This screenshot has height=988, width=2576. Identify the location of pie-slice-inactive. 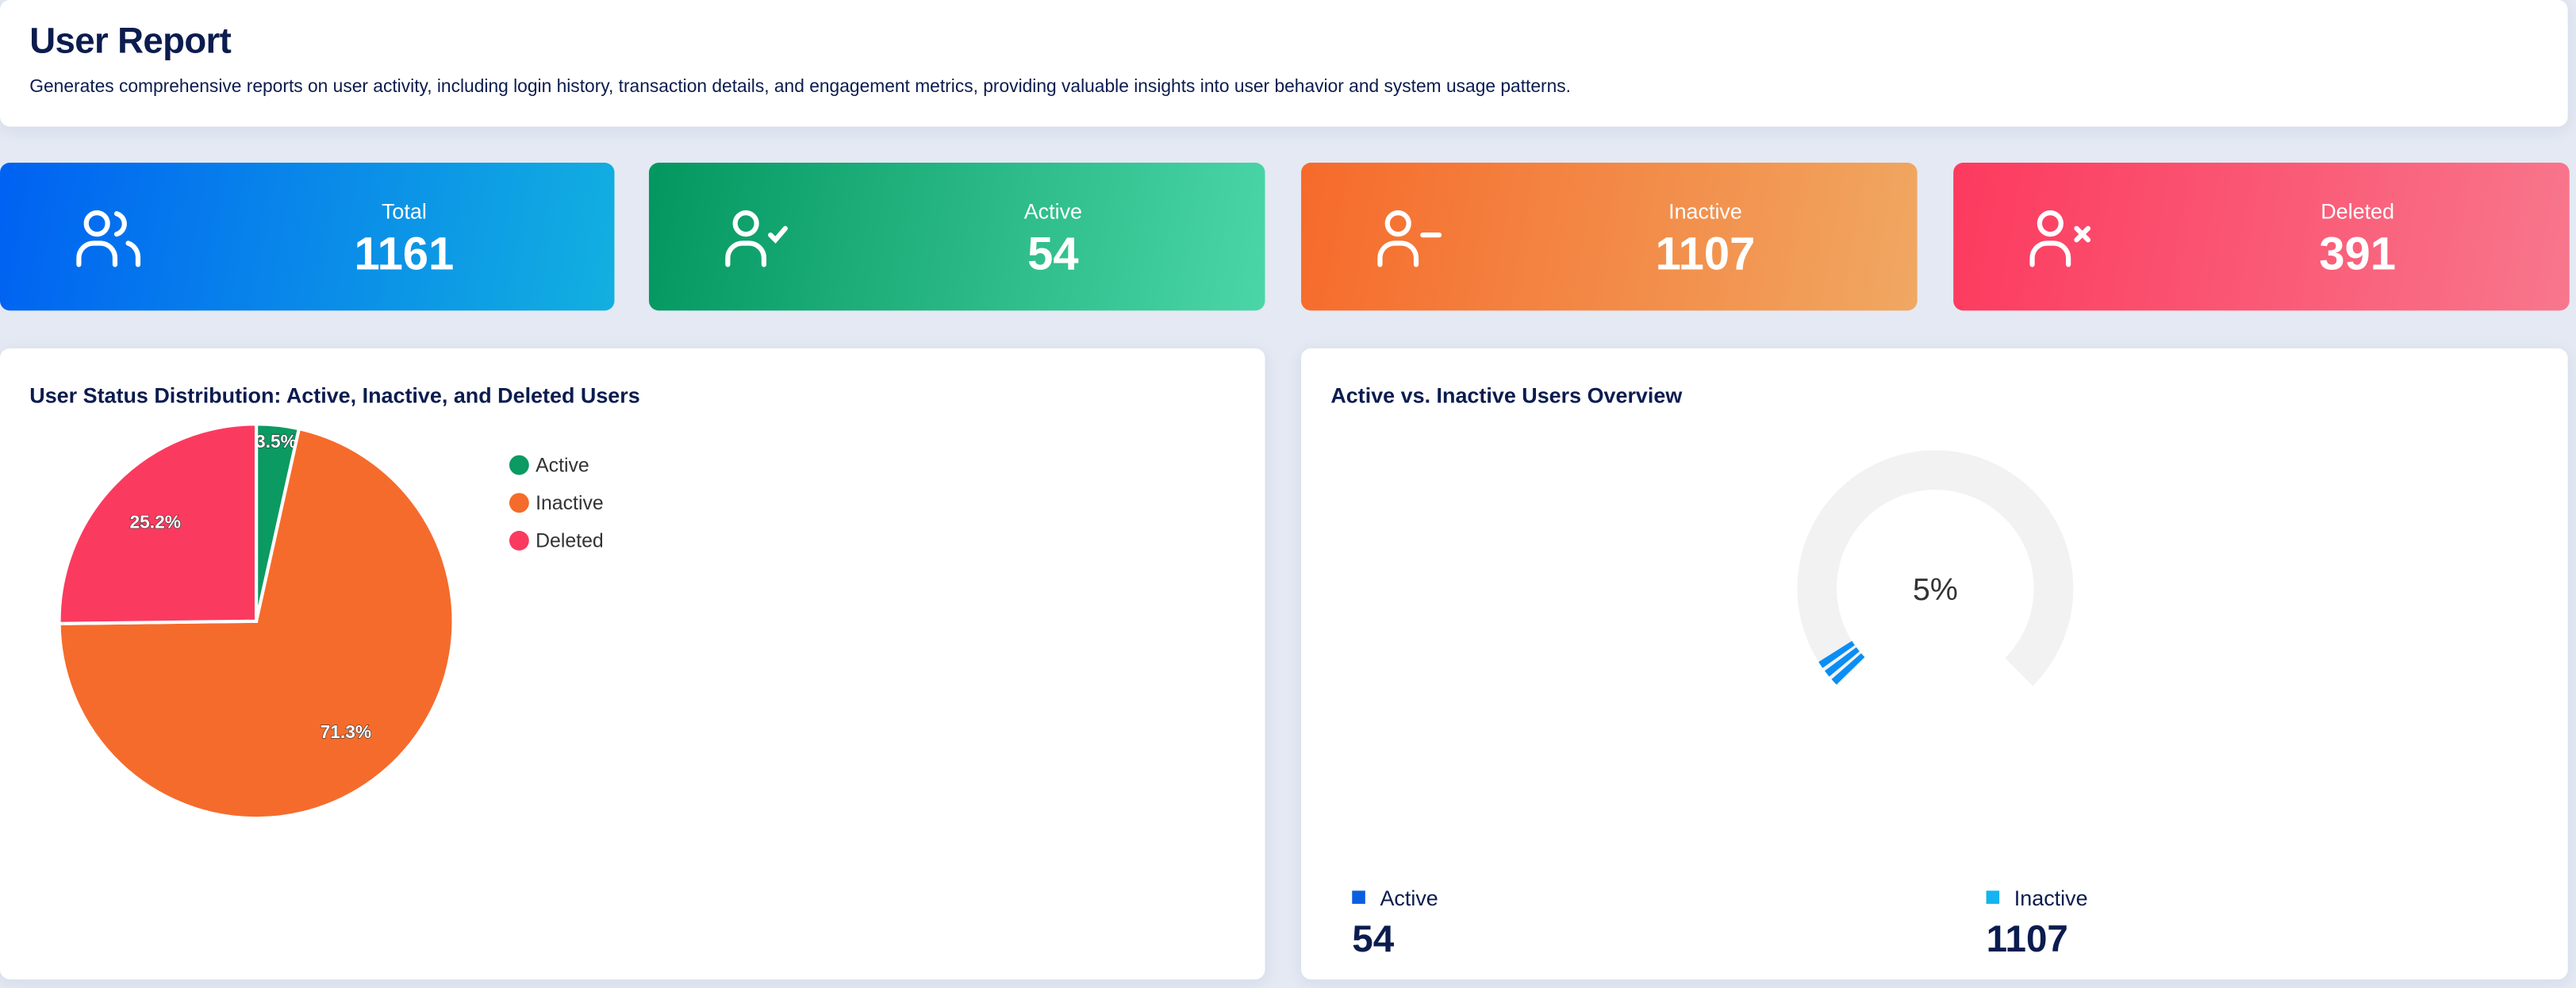
(256, 623).